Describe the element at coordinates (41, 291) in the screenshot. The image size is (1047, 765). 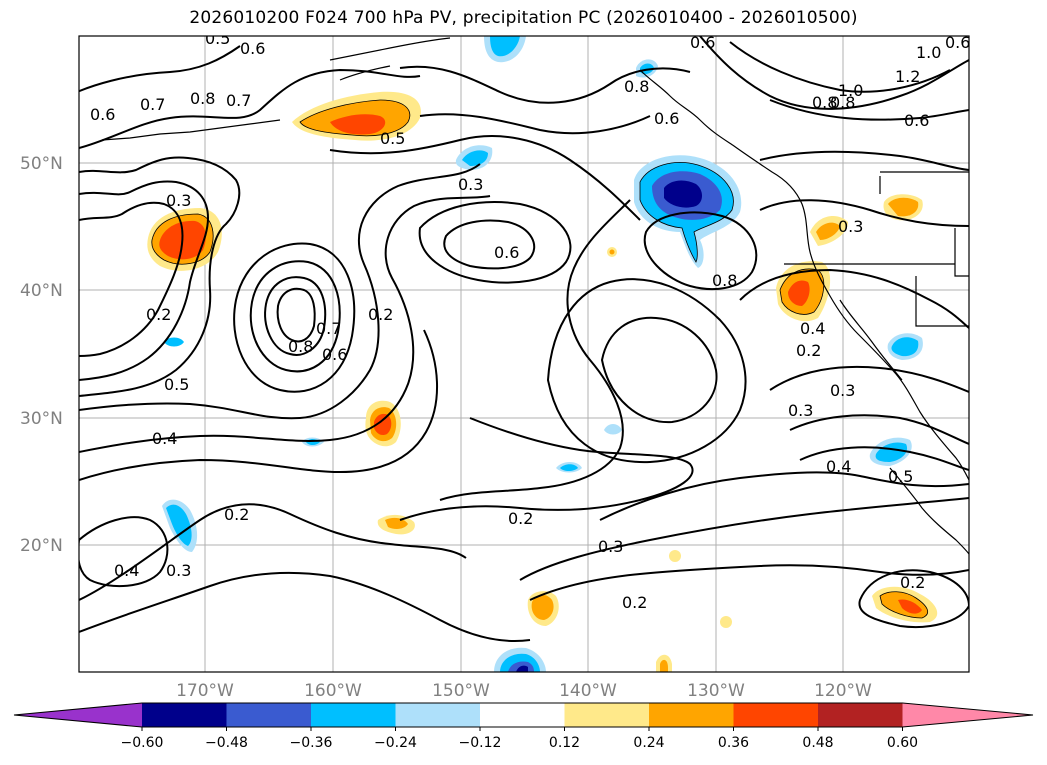
I see `lat-label: 40°N` at that location.